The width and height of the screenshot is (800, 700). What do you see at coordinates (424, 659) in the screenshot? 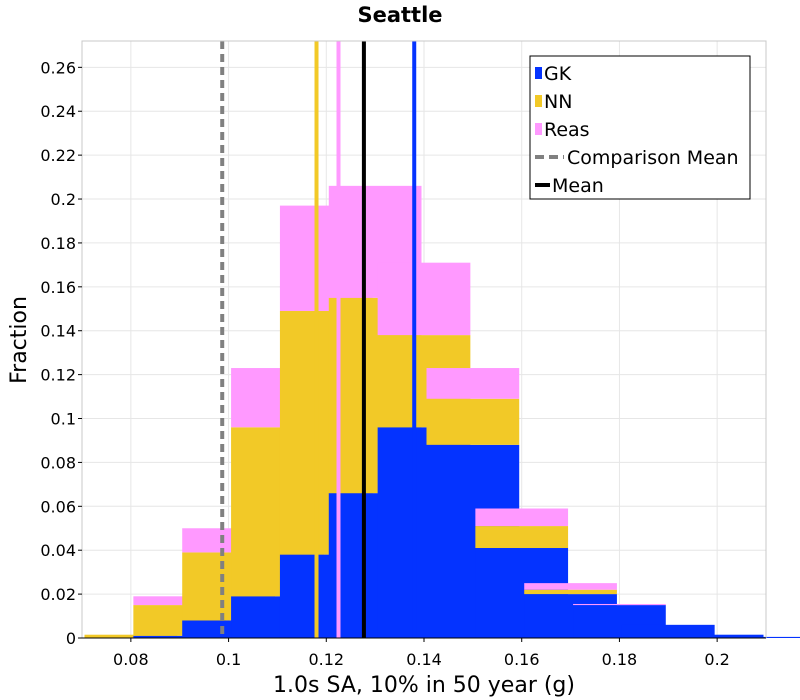
I see `x-tick-label-3: 0.14` at bounding box center [424, 659].